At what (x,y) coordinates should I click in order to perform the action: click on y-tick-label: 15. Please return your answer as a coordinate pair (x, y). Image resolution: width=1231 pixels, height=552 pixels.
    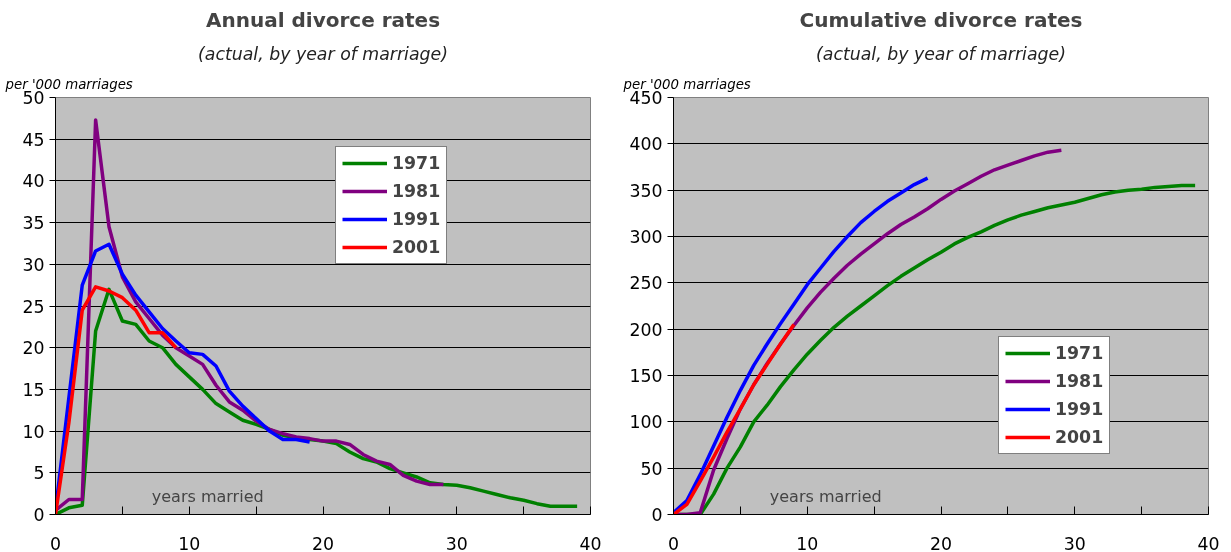
    Looking at the image, I should click on (33, 389).